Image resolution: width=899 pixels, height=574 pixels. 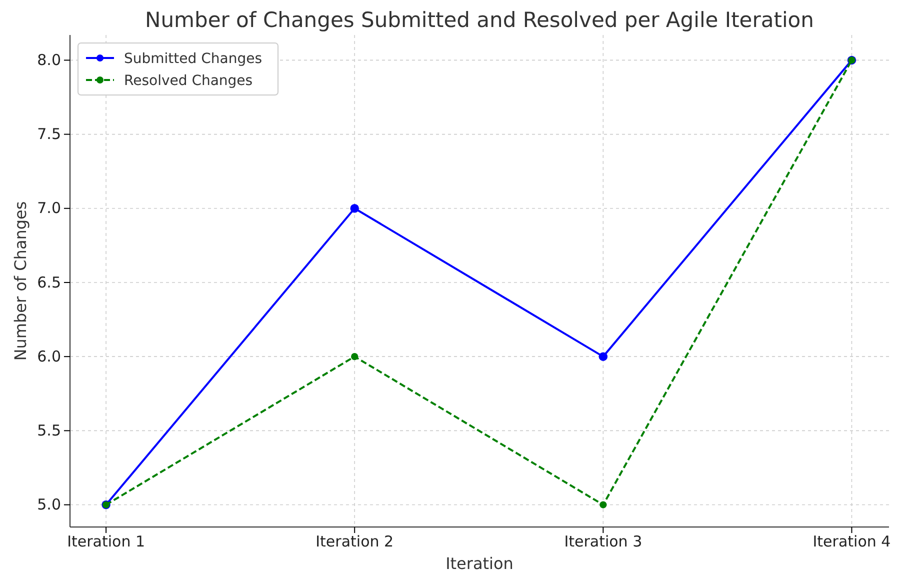 What do you see at coordinates (188, 81) in the screenshot?
I see `legend-label: Resolved Changes` at bounding box center [188, 81].